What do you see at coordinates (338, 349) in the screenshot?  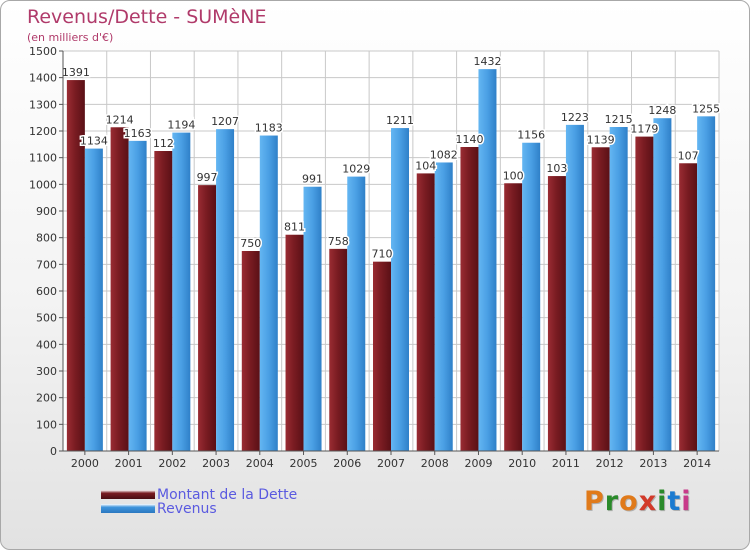 I see `bar-dette-2006` at bounding box center [338, 349].